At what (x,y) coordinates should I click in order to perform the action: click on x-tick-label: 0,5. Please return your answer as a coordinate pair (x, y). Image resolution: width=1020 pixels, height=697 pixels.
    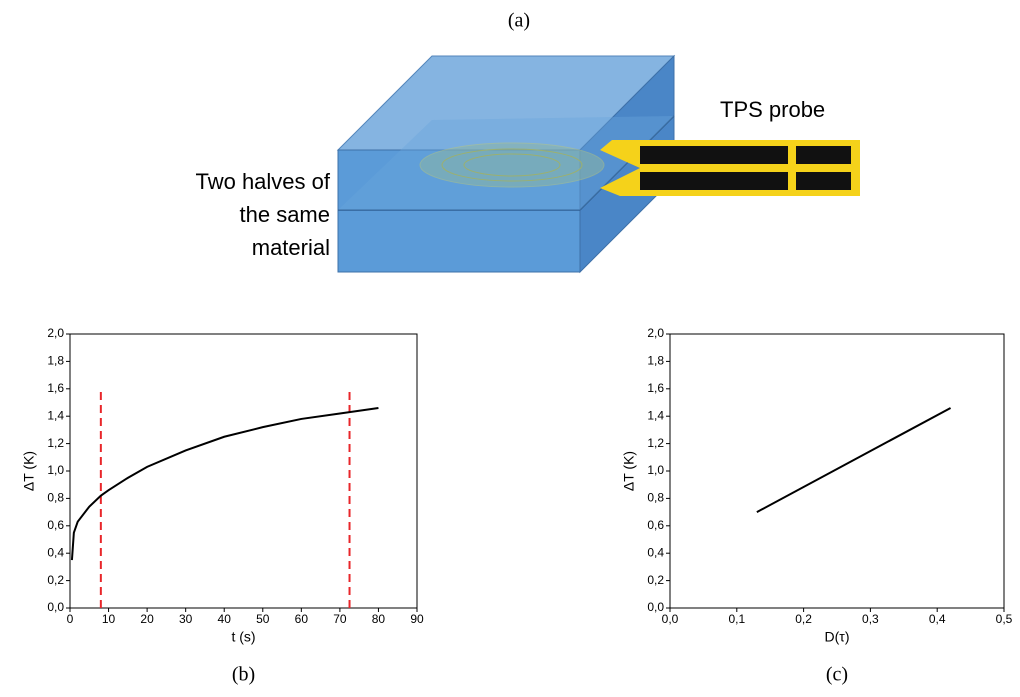
    Looking at the image, I should click on (1004, 619).